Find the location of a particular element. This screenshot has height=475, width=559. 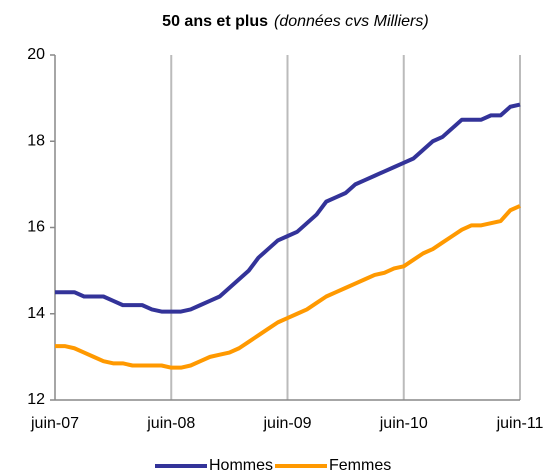

chart-subtitle: (données cvs Milliers) is located at coordinates (351, 21).